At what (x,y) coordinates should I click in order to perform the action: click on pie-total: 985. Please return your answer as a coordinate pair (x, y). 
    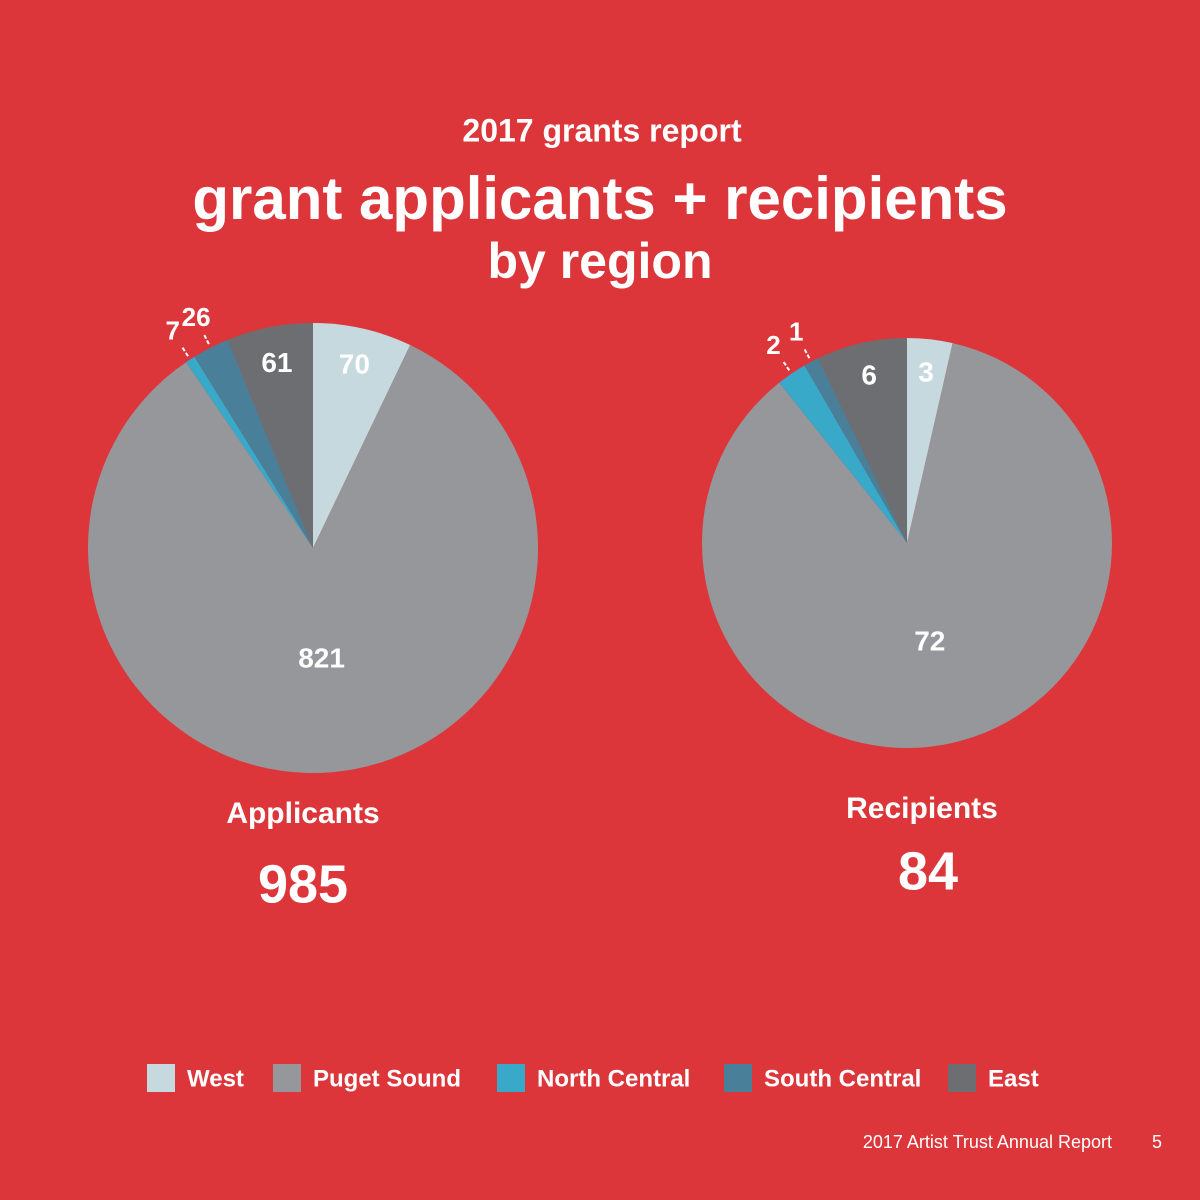
    Looking at the image, I should click on (303, 884).